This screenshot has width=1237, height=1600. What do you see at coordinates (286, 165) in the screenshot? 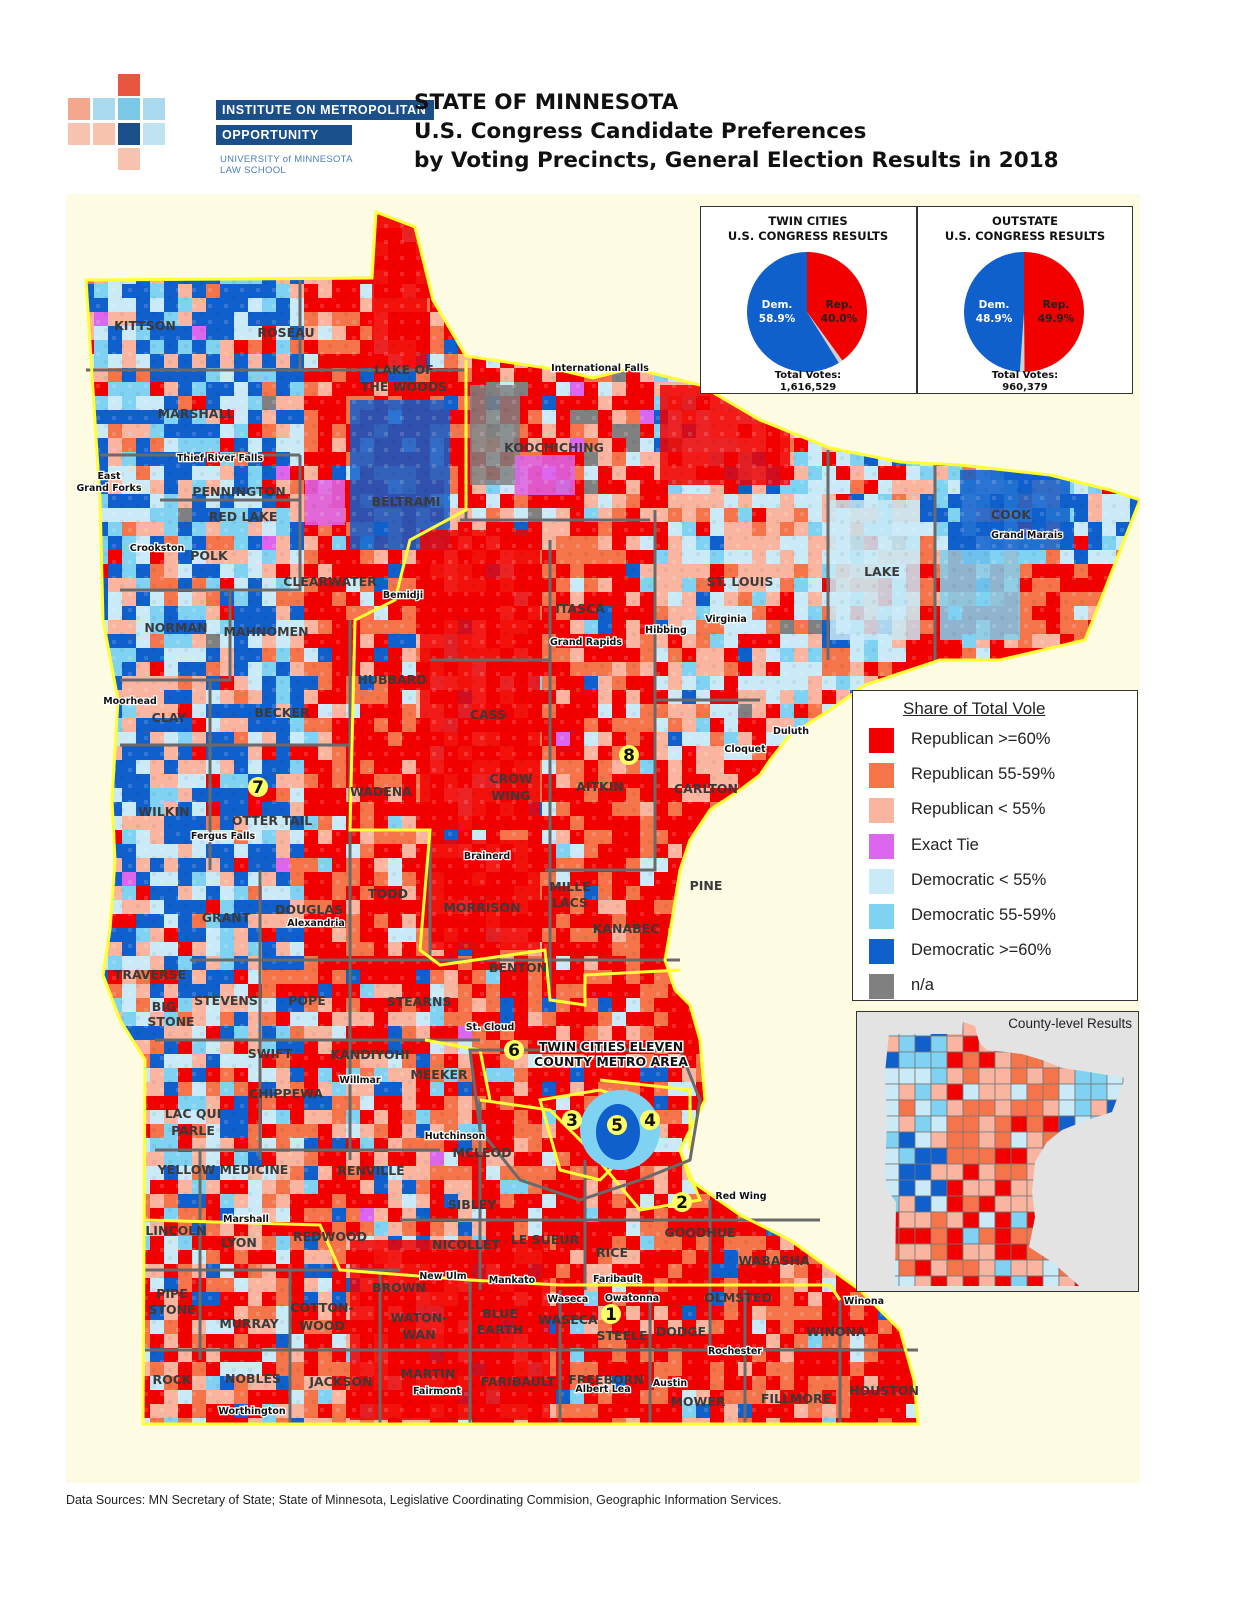
I see `logo-line-3: UNIVERSITY of MINNESOTA LAW SCHOOL` at bounding box center [286, 165].